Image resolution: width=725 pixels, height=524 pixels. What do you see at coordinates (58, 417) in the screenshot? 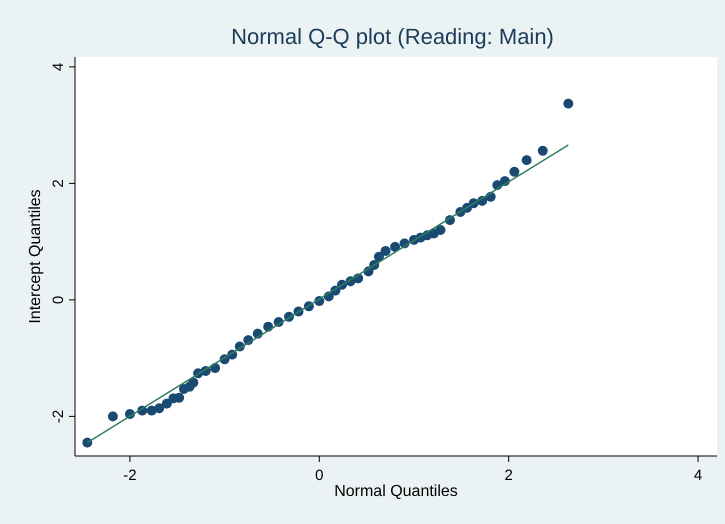
I see `y-tick-label: -2` at bounding box center [58, 417].